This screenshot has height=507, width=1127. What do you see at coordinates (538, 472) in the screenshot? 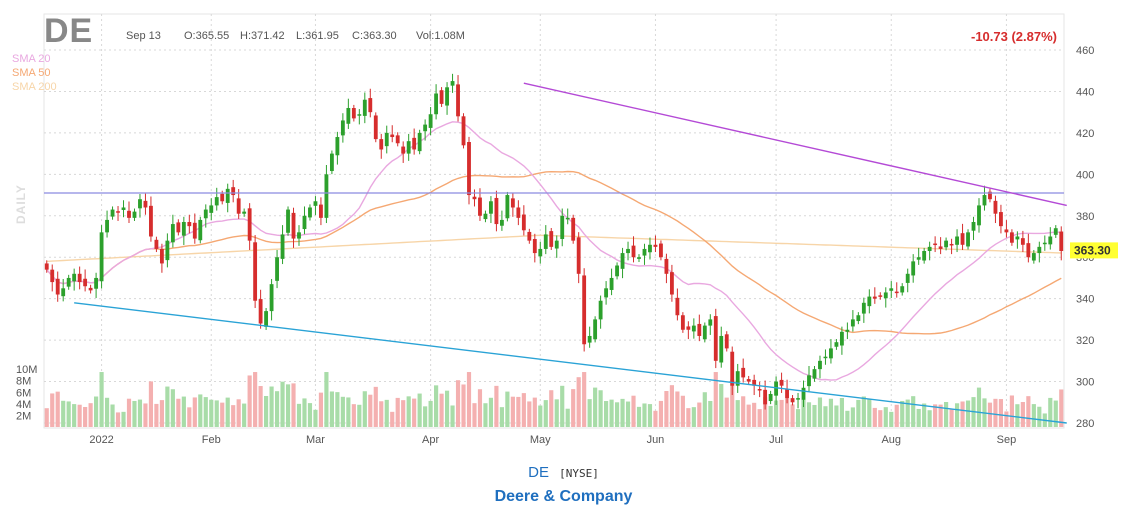
I see `caption-ticker-link: DE` at bounding box center [538, 472].